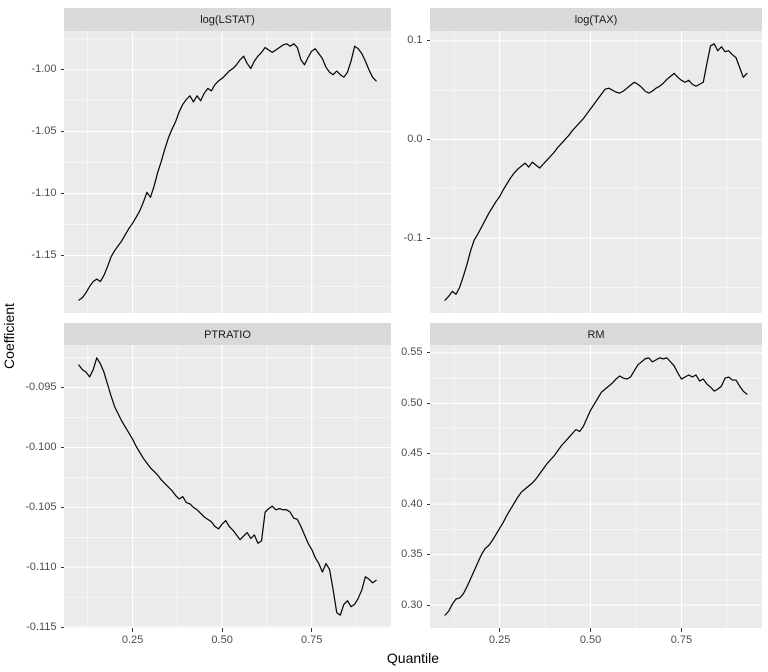 The height and width of the screenshot is (672, 768). Describe the element at coordinates (41, 387) in the screenshot. I see `y-tick-label: -0.095` at that location.